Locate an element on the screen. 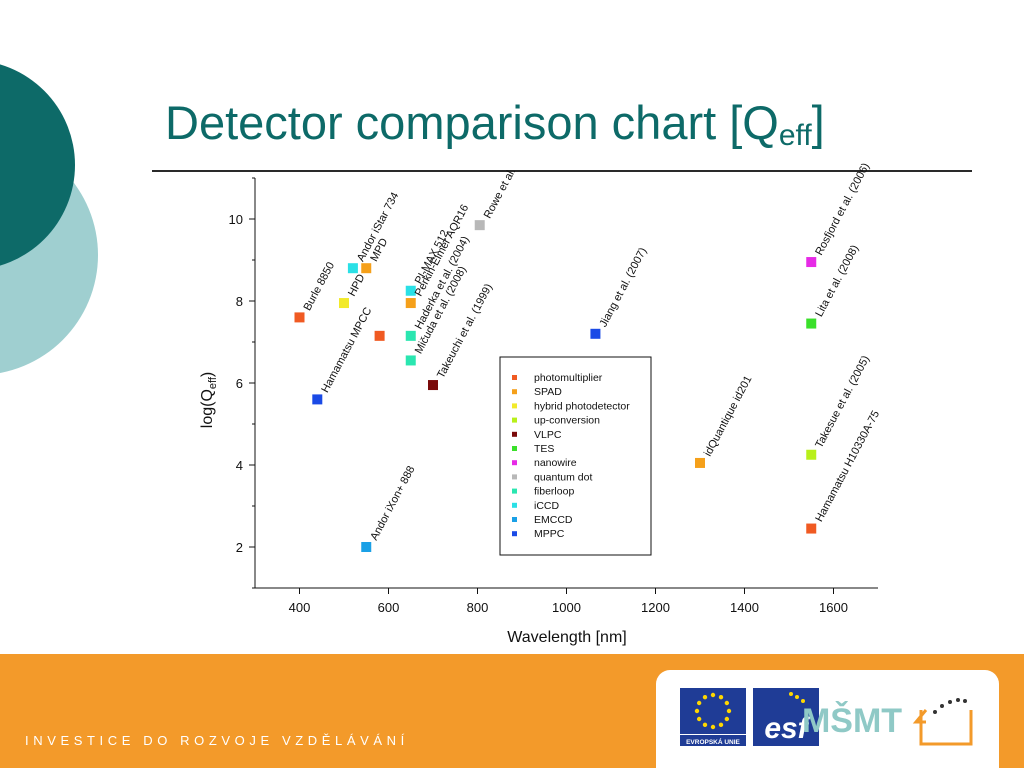 This screenshot has width=1024, height=773. x-tick-label: 1000 is located at coordinates (566, 607).